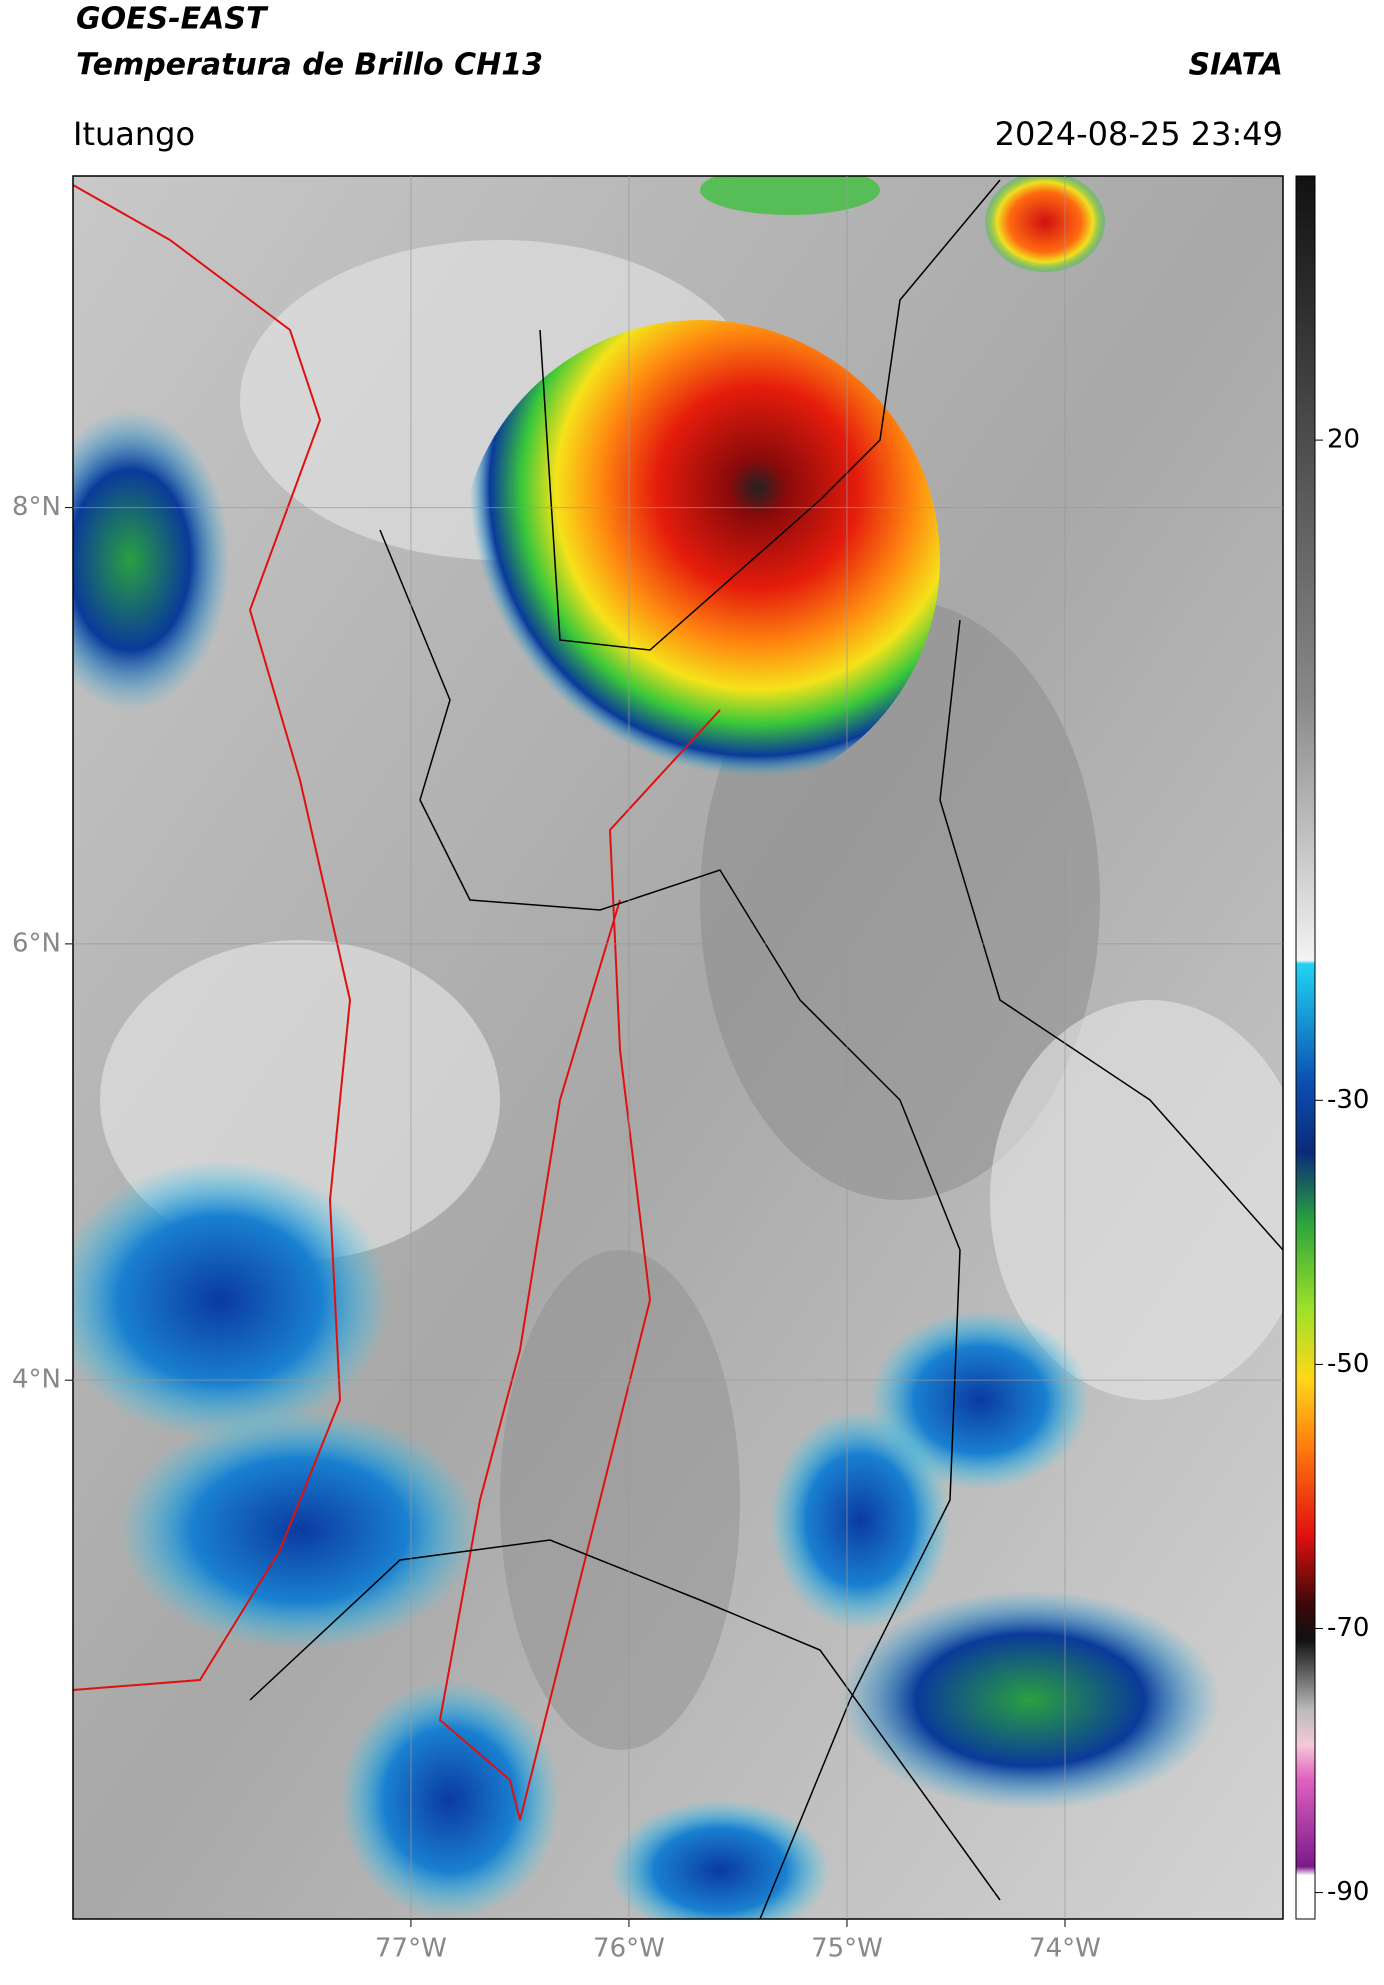 This screenshot has width=1384, height=1985. I want to click on source: SIATA, so click(1236, 65).